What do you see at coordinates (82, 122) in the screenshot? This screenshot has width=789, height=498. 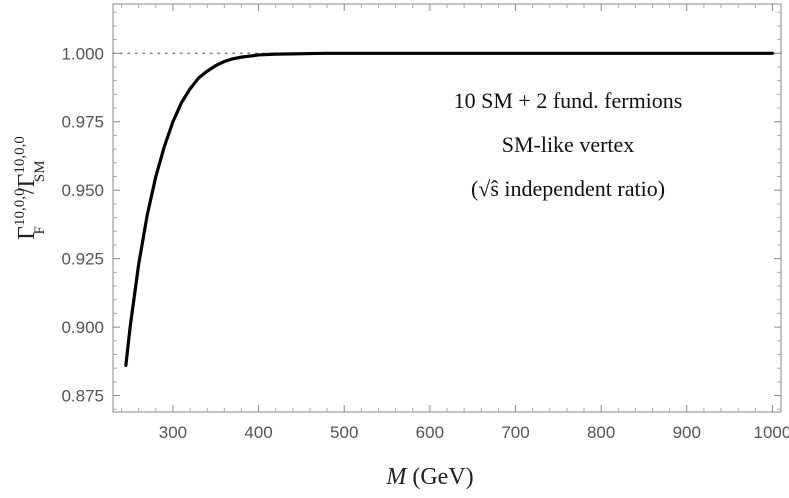 I see `y-tick-label: 0.975` at bounding box center [82, 122].